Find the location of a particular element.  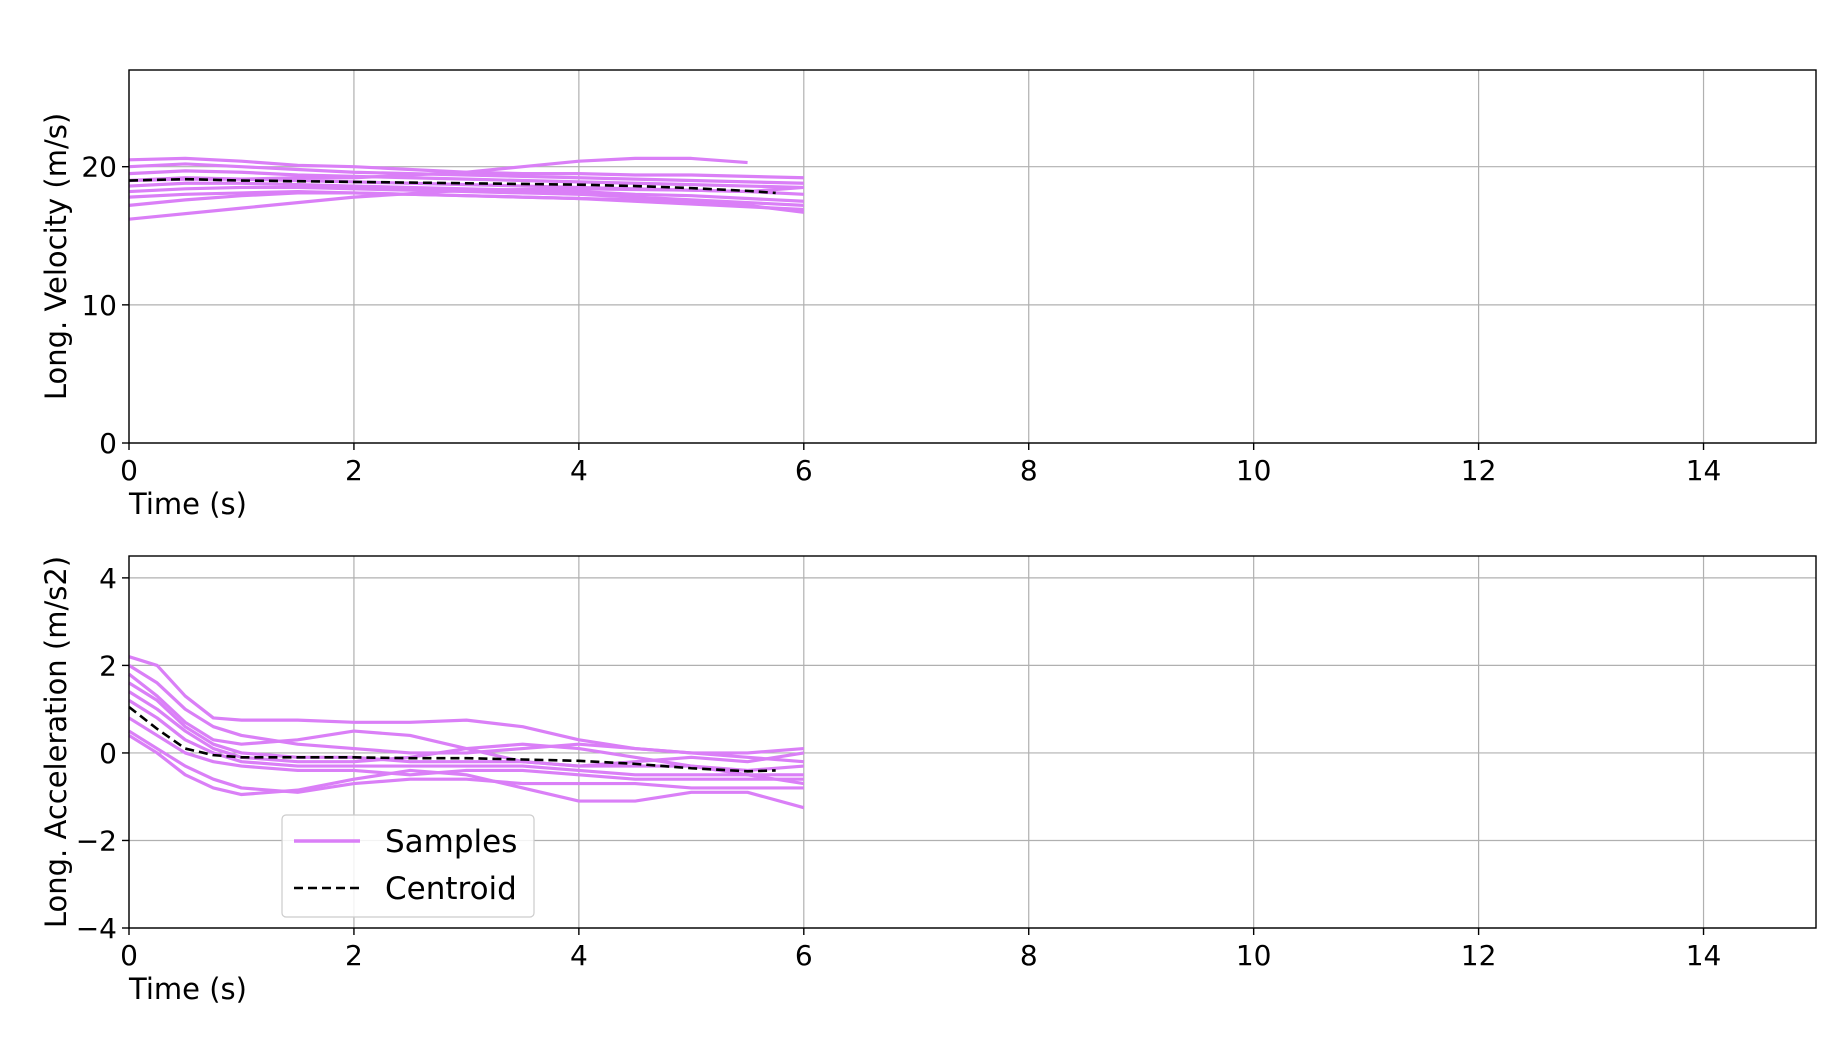

y-axis-label: Long. Velocity (m/s) is located at coordinates (56, 256).